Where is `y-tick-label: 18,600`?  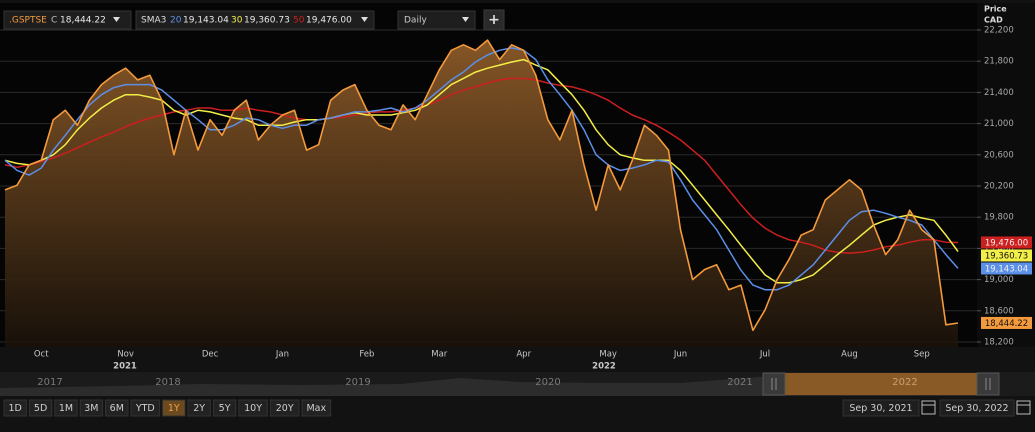 y-tick-label: 18,600 is located at coordinates (999, 311).